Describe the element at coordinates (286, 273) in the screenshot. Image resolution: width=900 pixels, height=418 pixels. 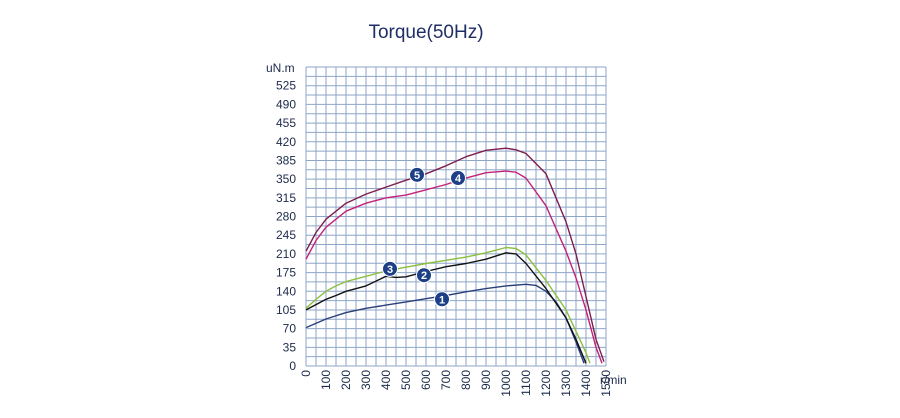
I see `y-tick-label: 175` at that location.